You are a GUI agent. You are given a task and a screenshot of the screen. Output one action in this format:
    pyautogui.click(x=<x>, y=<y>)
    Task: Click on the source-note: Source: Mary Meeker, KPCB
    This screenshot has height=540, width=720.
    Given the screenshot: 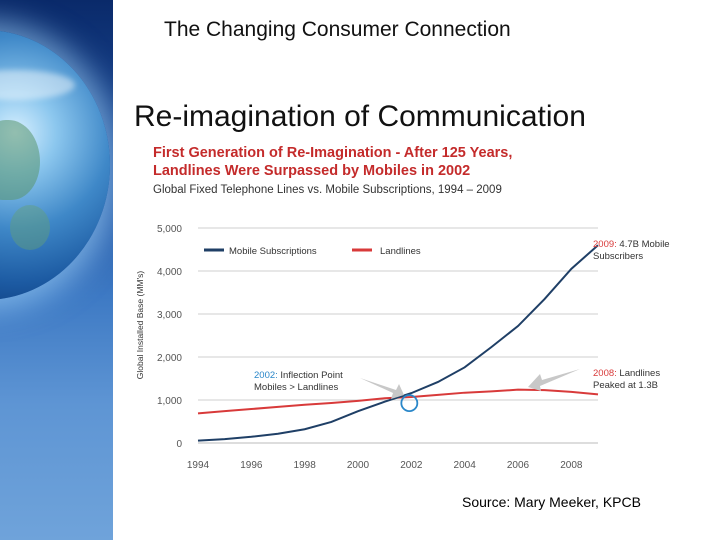 What is the action you would take?
    pyautogui.click(x=551, y=502)
    